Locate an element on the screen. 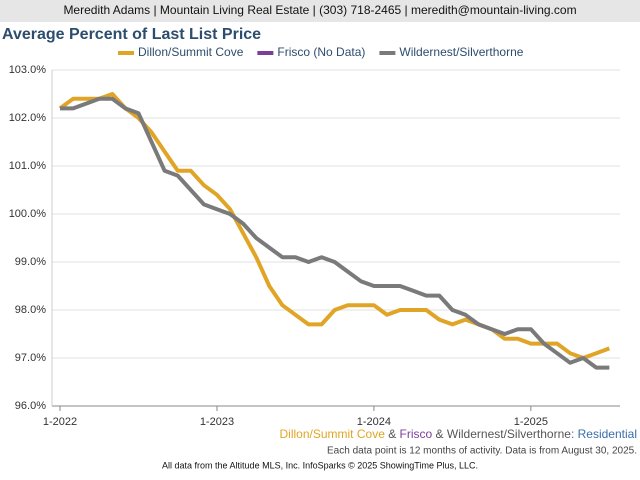  y-tick-label: 102.0% is located at coordinates (28, 118).